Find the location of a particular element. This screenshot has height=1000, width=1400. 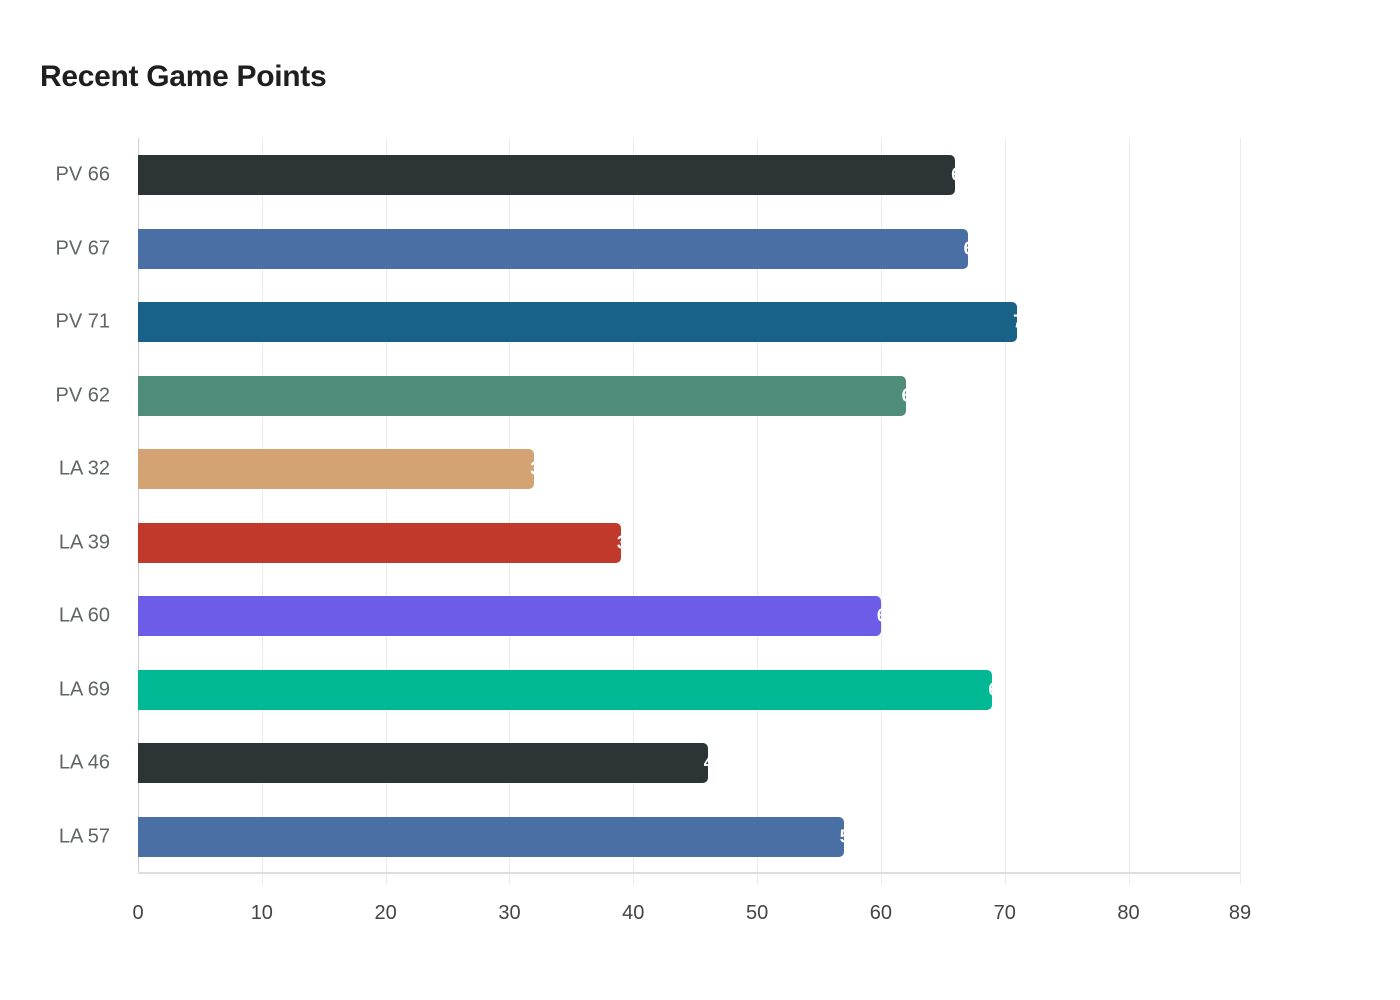

x-axis-tick-label: 0 is located at coordinates (138, 913).